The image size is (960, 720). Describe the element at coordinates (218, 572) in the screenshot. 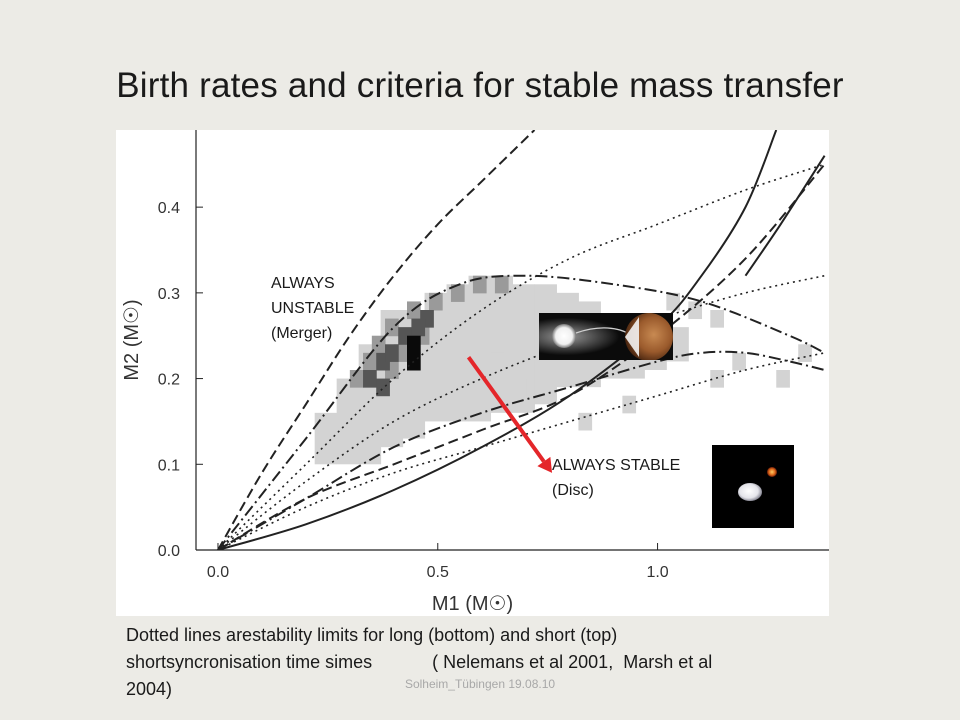

I see `x-tick-label: 0.0` at that location.